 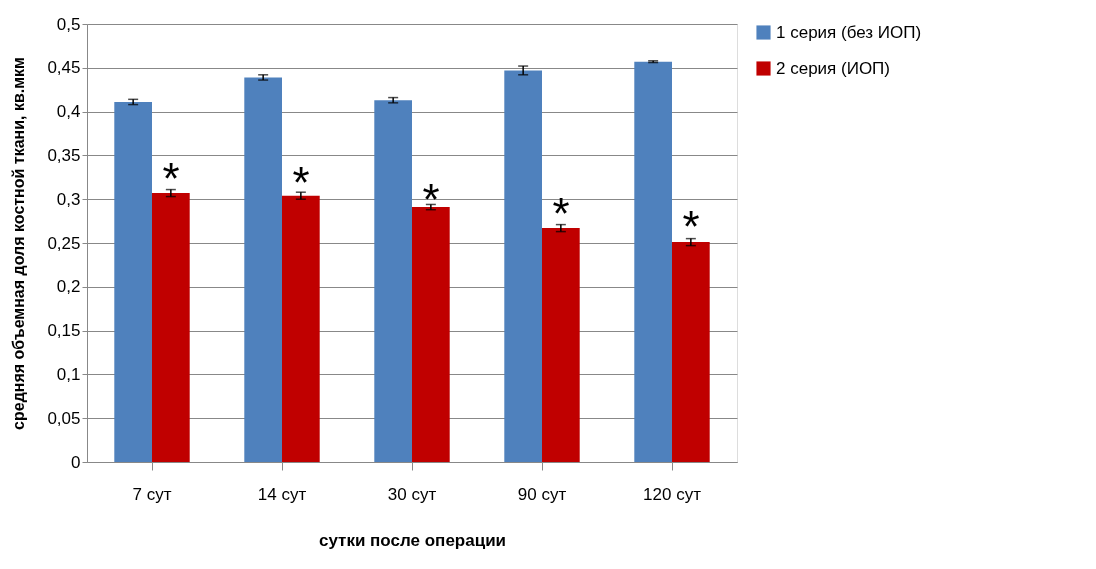 I want to click on y-tick-label: 0,1, so click(x=68, y=374).